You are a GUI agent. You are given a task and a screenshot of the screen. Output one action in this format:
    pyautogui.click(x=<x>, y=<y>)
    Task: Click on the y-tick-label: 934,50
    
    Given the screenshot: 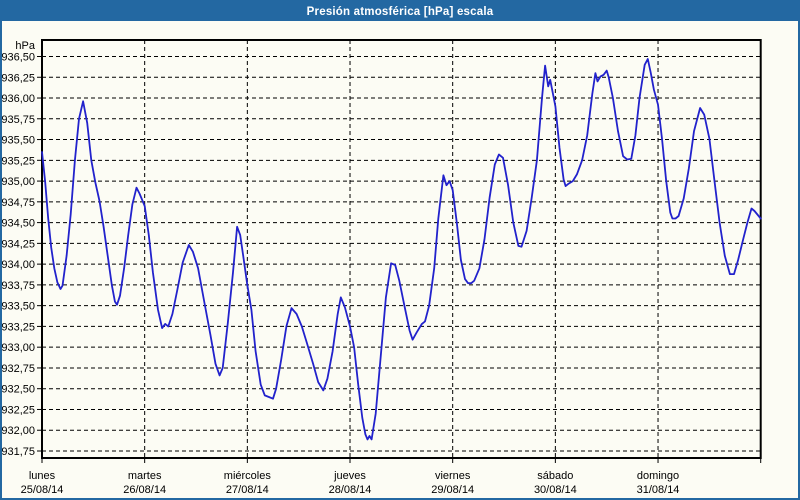 What is the action you would take?
    pyautogui.click(x=18, y=224)
    